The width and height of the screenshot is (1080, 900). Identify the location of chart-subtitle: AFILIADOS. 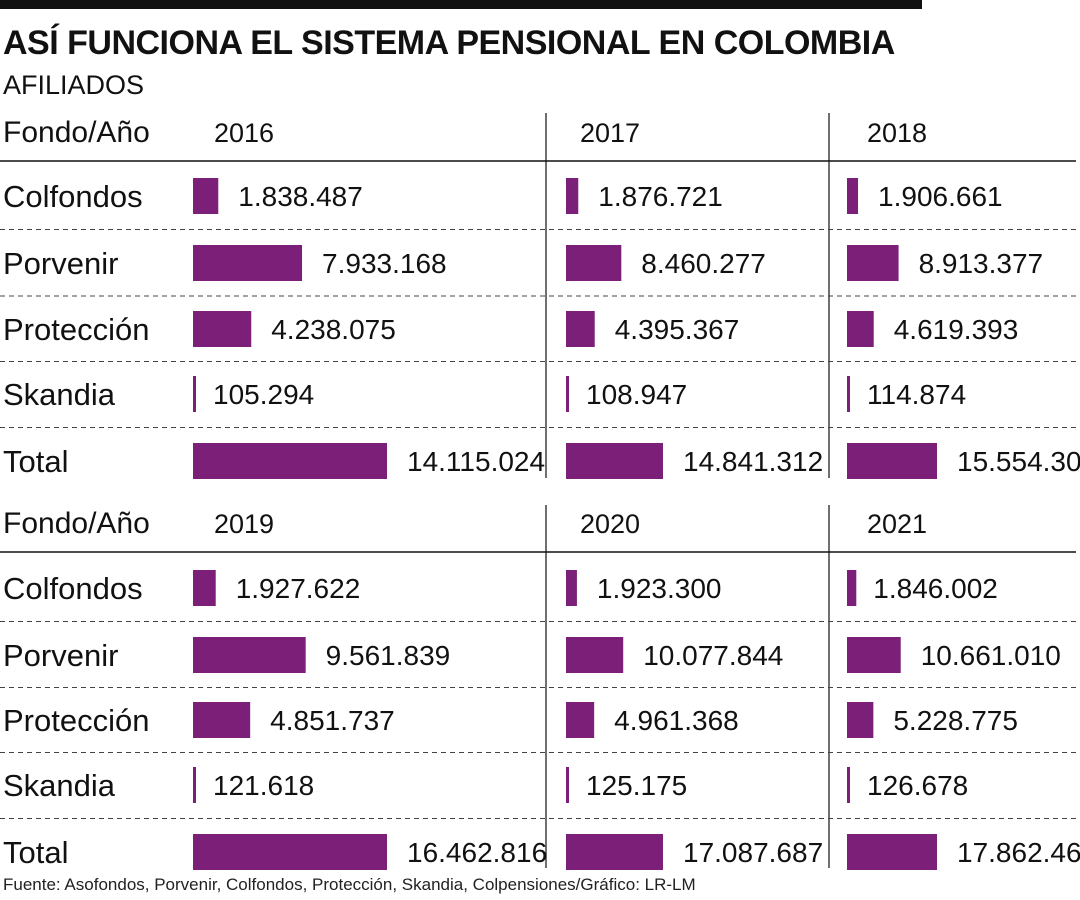
(74, 85).